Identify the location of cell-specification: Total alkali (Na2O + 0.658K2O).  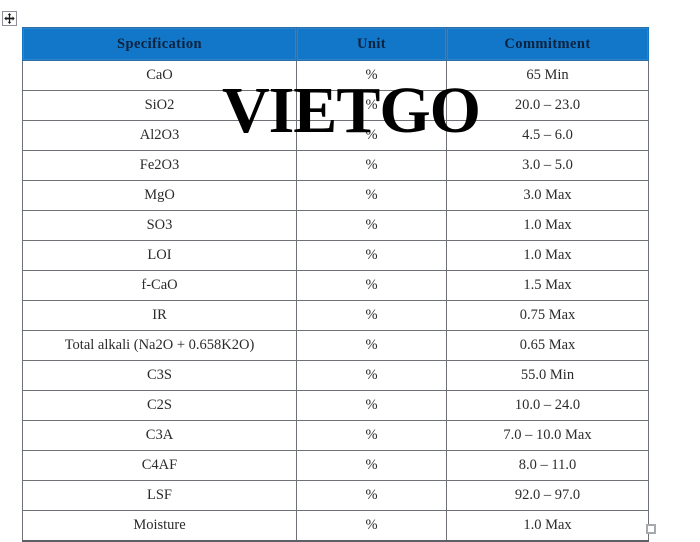
(159, 345).